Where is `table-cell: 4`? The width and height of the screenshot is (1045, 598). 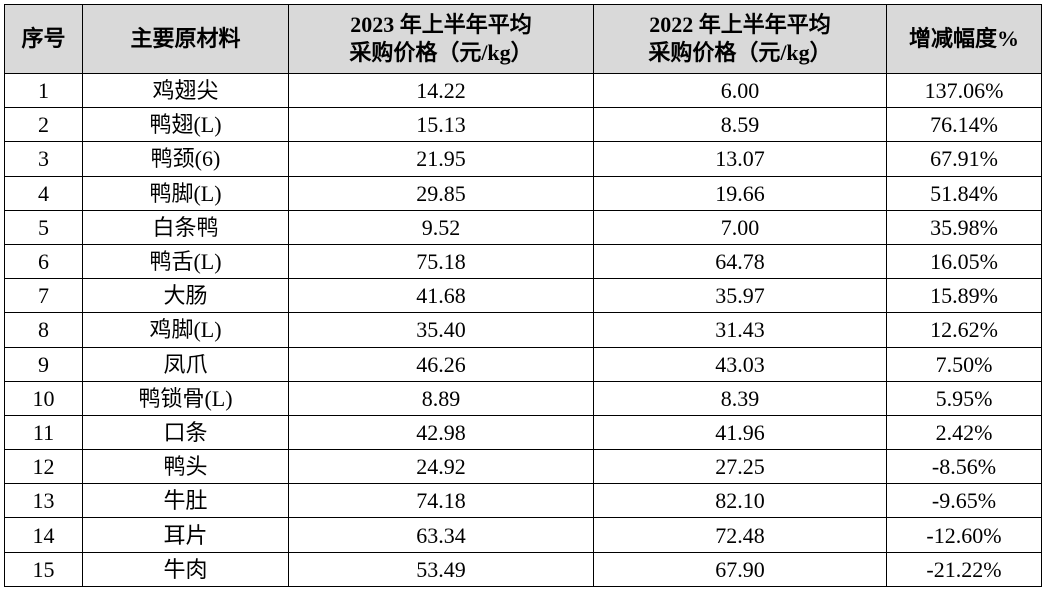
table-cell: 4 is located at coordinates (43, 193).